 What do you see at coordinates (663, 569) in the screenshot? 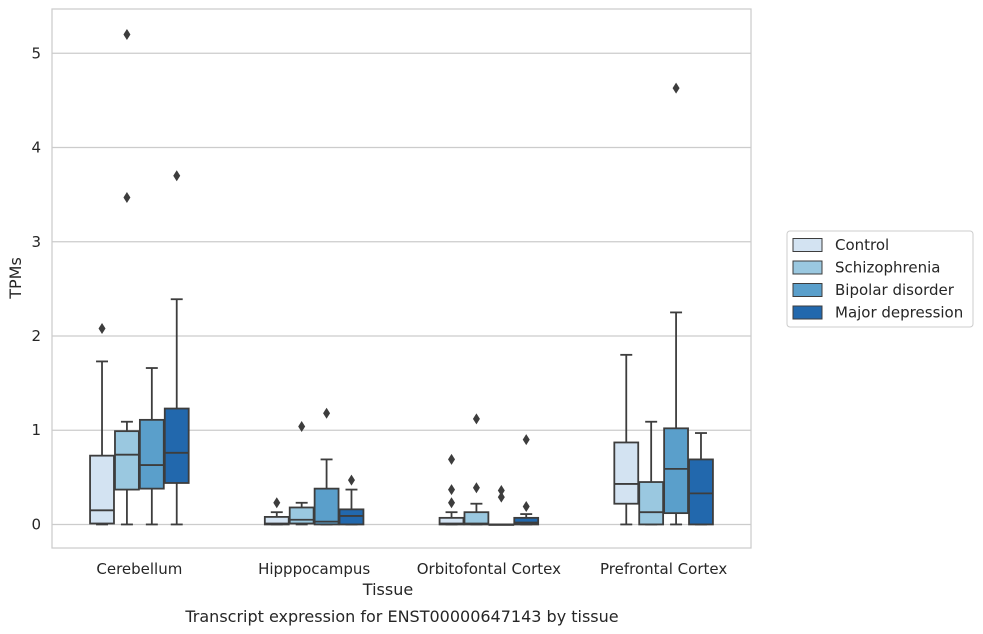
I see `x-tick-label: Prefrontal Cortex` at bounding box center [663, 569].